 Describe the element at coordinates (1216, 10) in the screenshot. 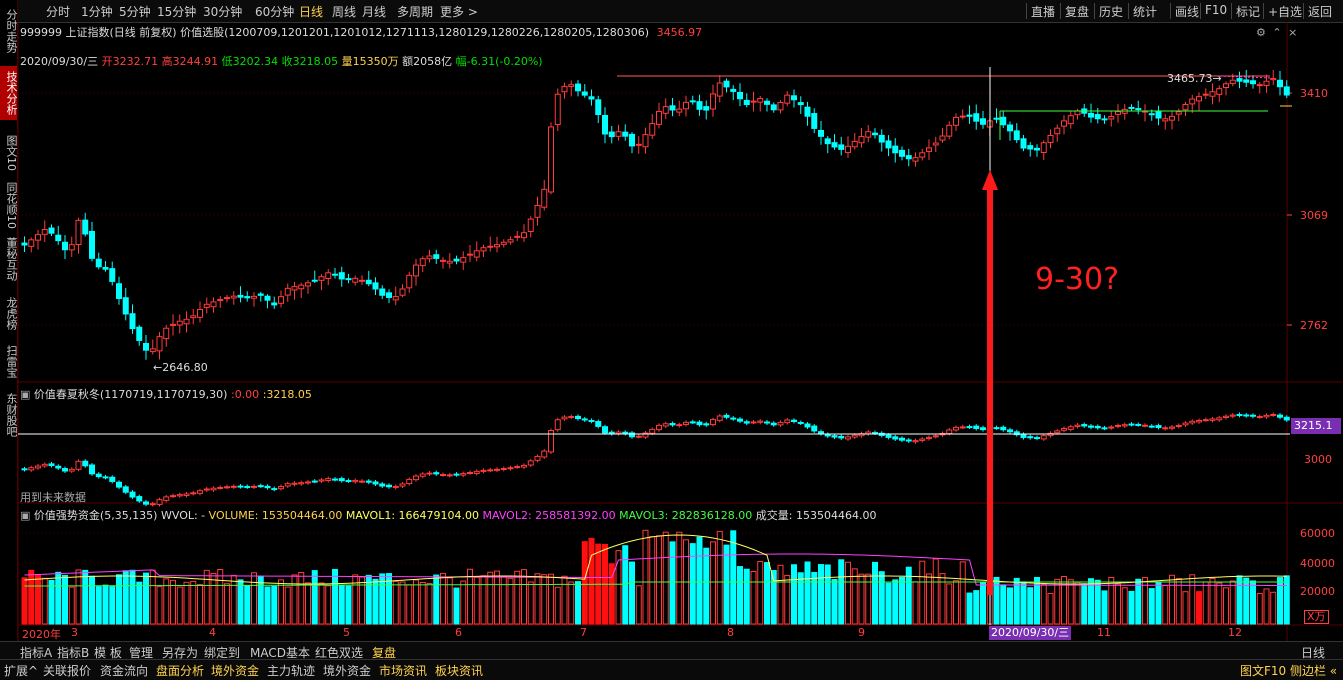

I see `toolbar-button-5: F10` at that location.